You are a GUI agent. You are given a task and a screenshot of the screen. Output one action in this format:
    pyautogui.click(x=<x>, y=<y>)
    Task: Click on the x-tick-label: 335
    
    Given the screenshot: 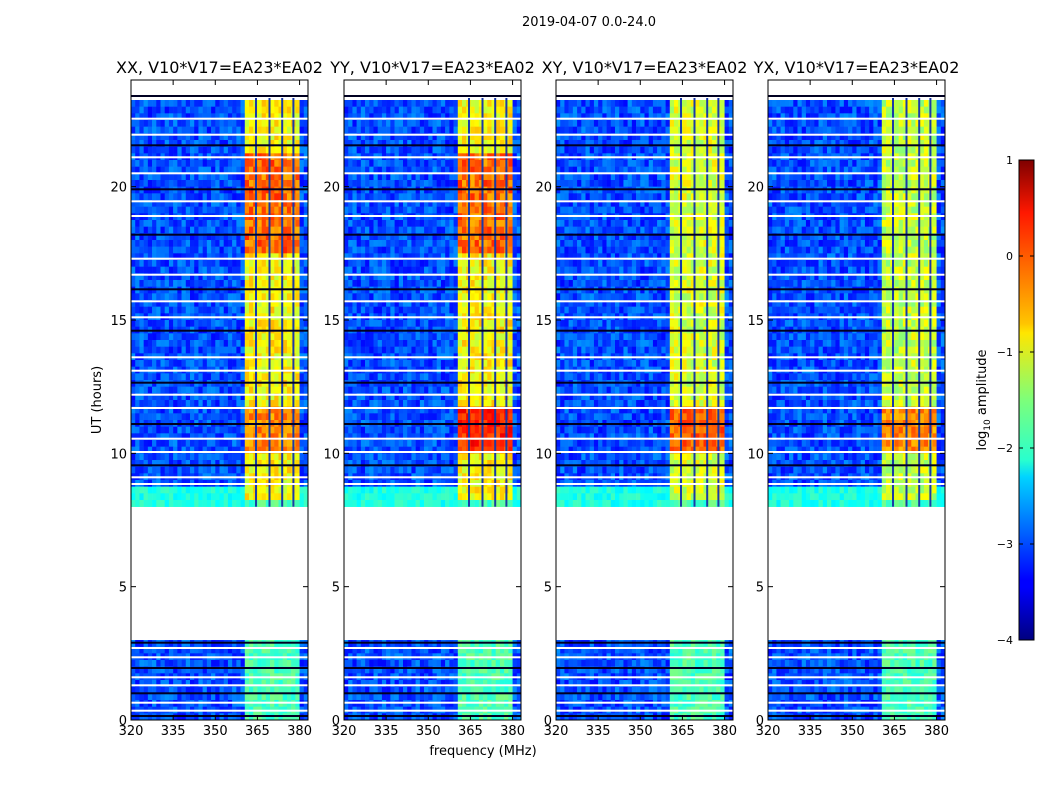 What is the action you would take?
    pyautogui.click(x=173, y=731)
    